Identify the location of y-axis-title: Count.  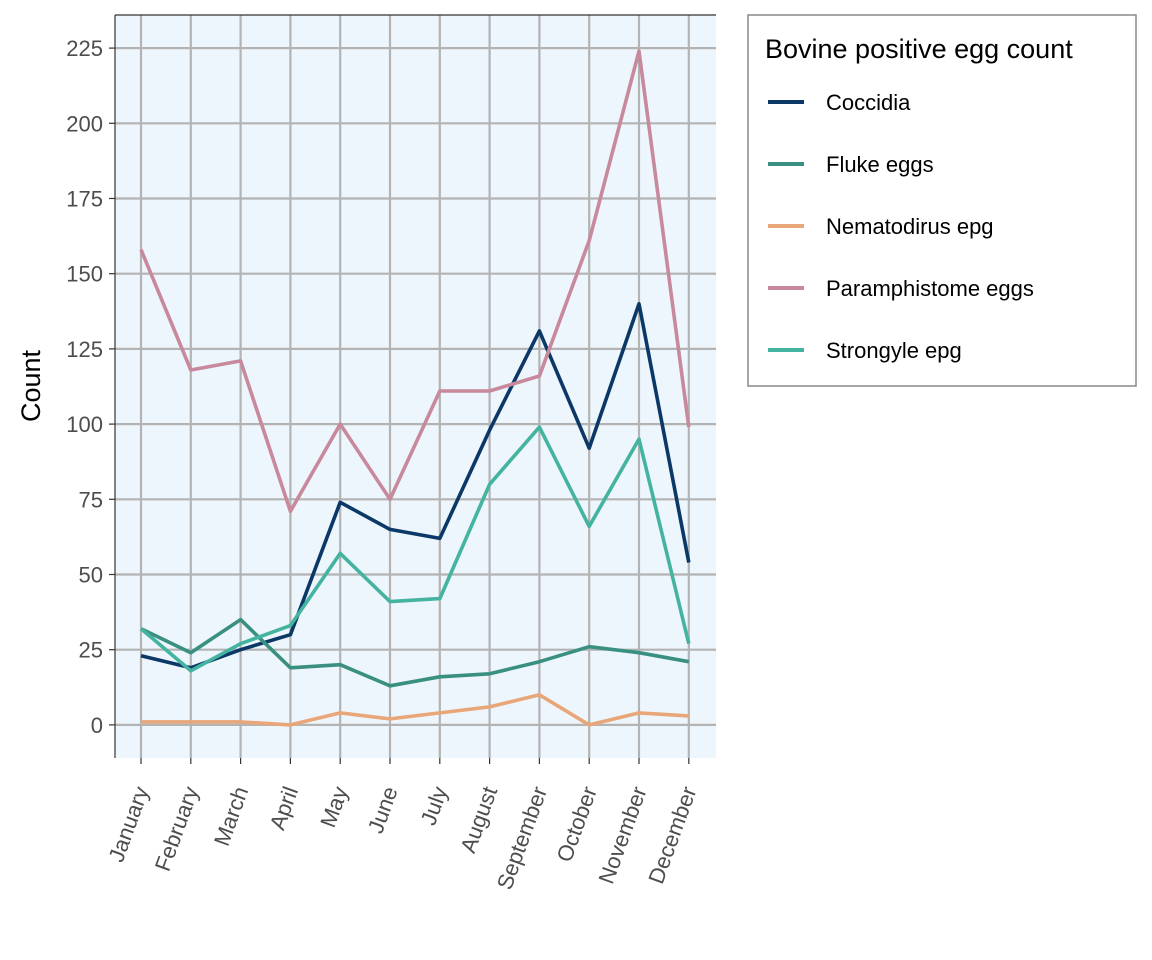
(31, 385).